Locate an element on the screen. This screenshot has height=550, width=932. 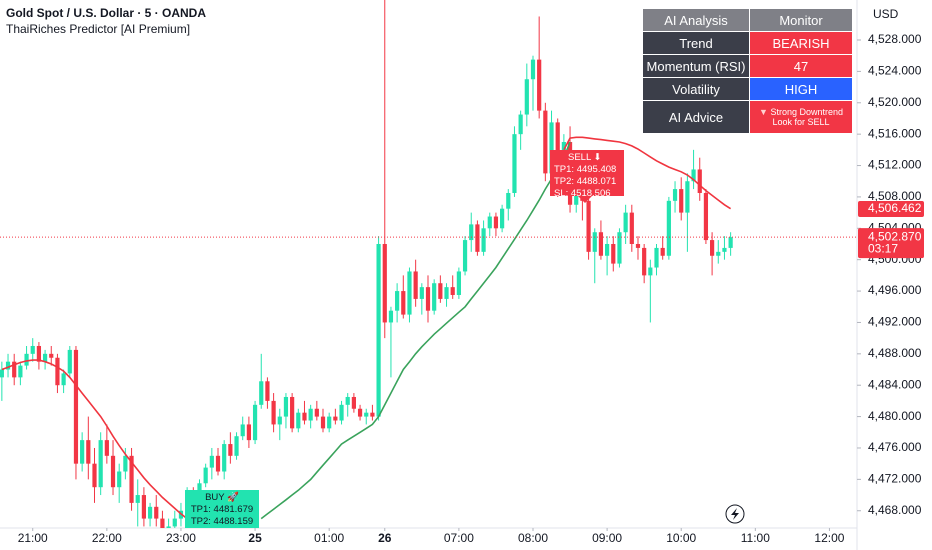
y-tick-label: 4,492.000 is located at coordinates (895, 322).